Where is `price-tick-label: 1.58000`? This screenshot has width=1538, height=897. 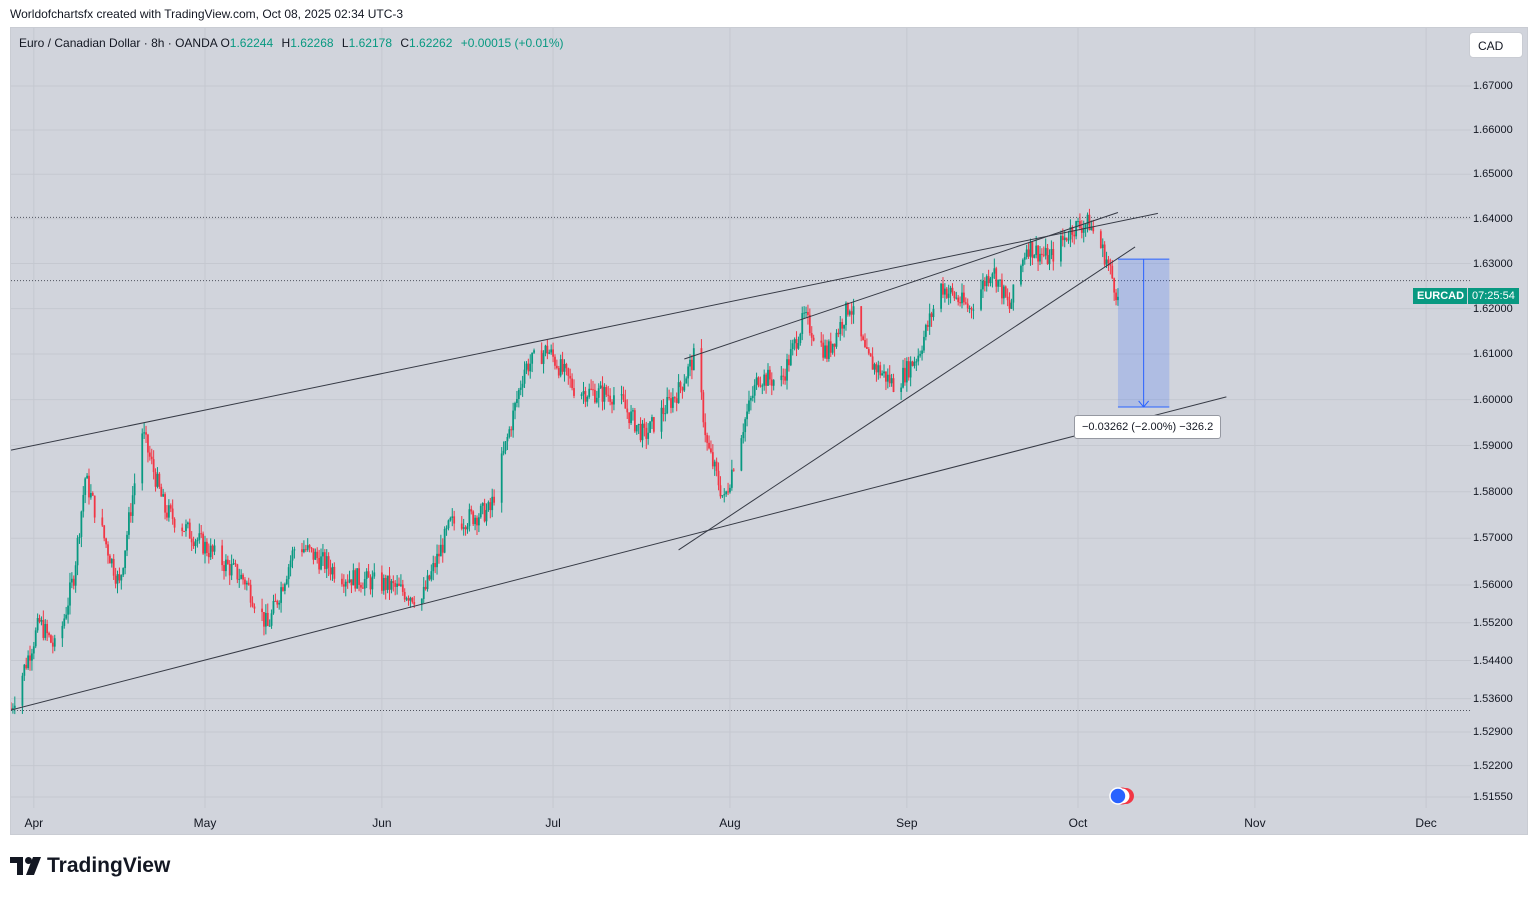
price-tick-label: 1.58000 is located at coordinates (1493, 491).